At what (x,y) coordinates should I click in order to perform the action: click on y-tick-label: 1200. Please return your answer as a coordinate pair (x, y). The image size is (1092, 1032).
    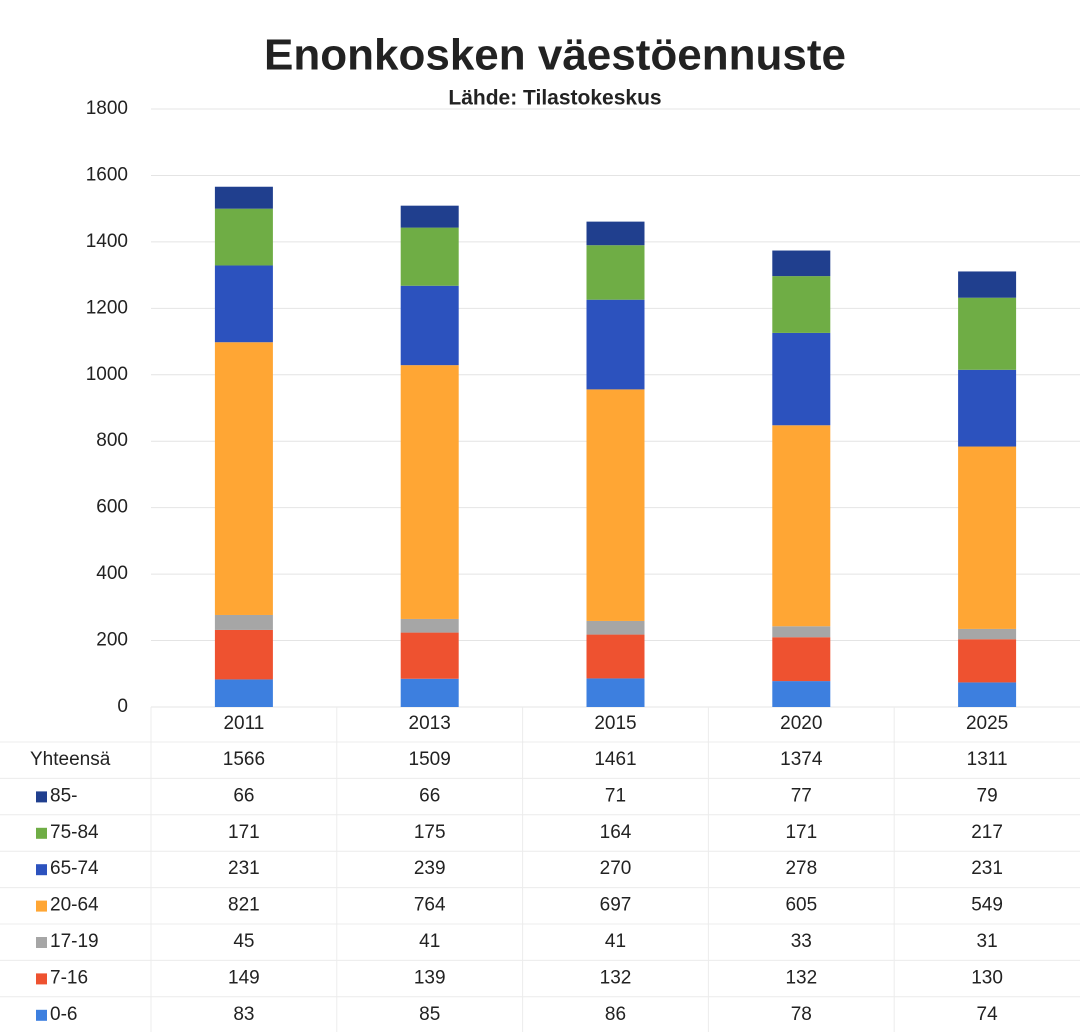
    Looking at the image, I should click on (107, 307).